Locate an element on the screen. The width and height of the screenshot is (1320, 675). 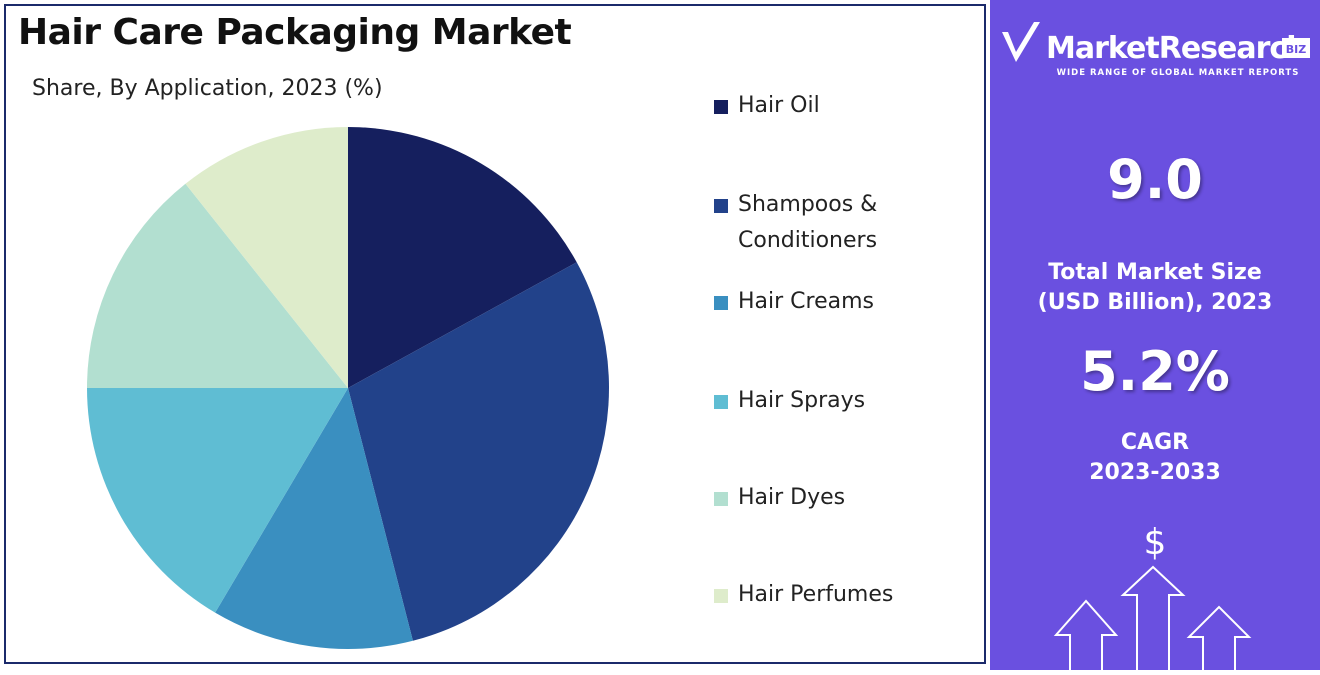
logo-tagline: WIDE RANGE OF GLOBAL MARKET REPORTS is located at coordinates (1178, 73).